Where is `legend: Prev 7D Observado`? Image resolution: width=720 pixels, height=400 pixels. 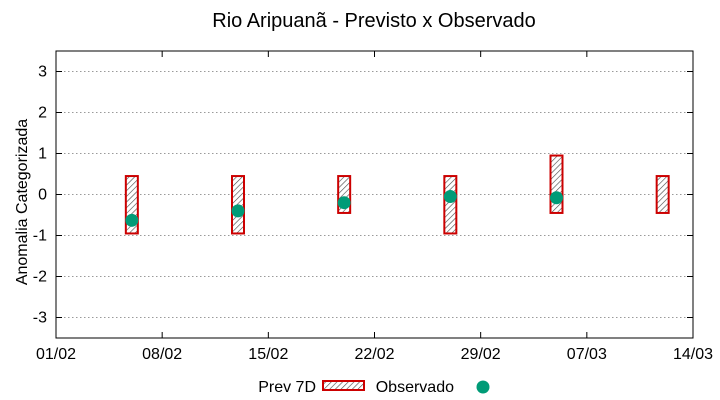
legend: Prev 7D Observado is located at coordinates (374, 387).